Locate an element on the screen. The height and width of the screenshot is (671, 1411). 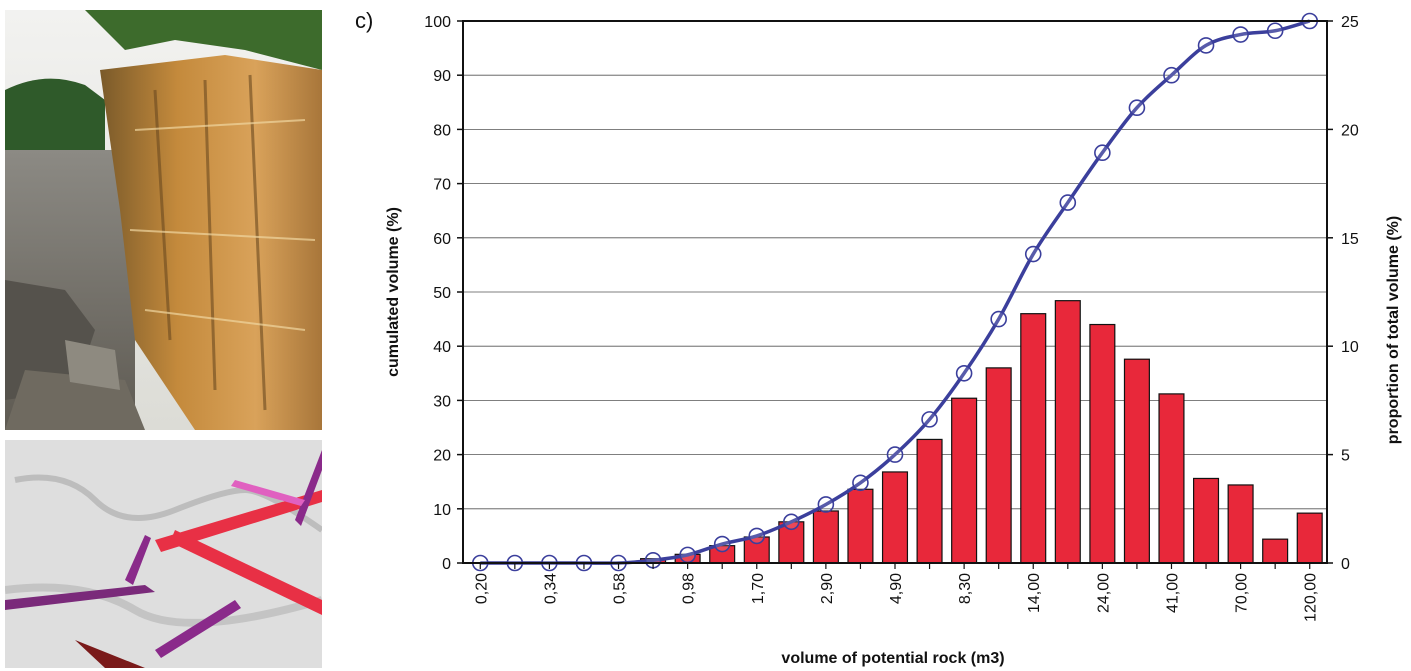
left-tick-label: 60 is located at coordinates (442, 239).